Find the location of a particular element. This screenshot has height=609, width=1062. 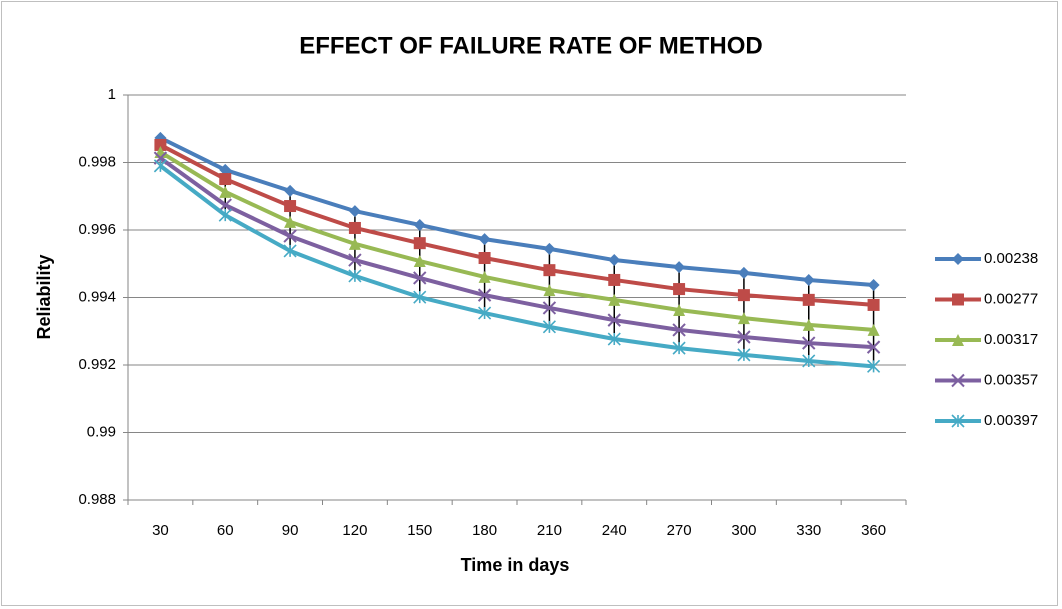

x-tick-label: 30 is located at coordinates (160, 530).